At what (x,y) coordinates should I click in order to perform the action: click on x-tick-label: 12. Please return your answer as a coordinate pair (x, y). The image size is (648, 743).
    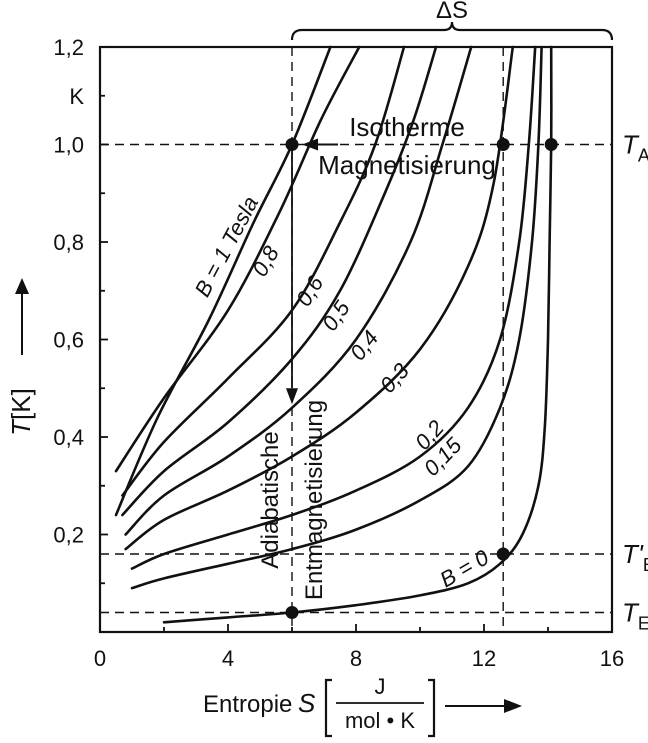
    Looking at the image, I should click on (484, 658).